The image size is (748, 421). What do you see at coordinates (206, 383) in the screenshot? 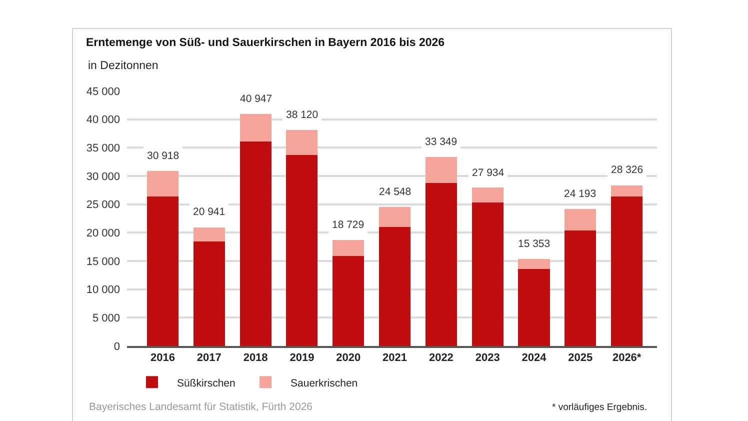
I see `legend-label: Süßkirschen` at bounding box center [206, 383].